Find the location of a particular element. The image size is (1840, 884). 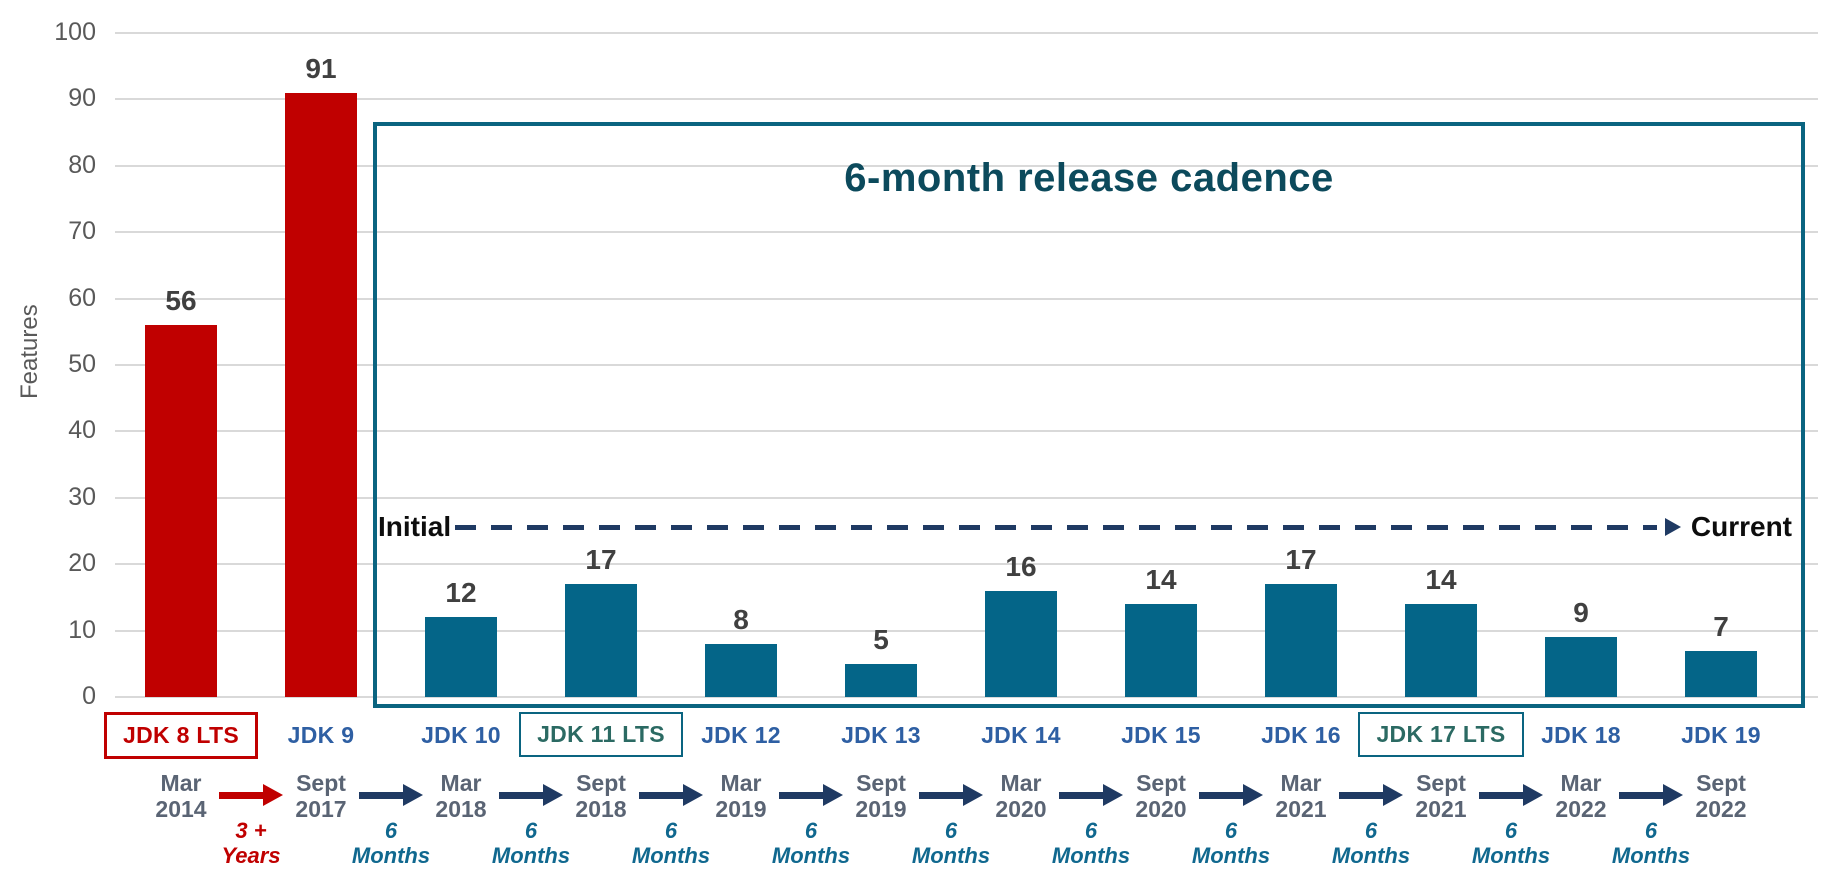

release-date: Sept 2020 is located at coordinates (1161, 796).